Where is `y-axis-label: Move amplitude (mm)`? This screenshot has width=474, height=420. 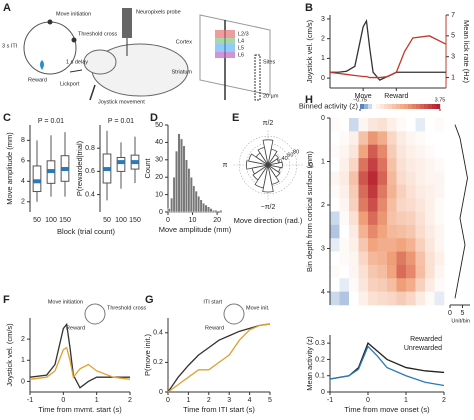
y-axis-label: Move amplitude (mm) is located at coordinates (9, 168).